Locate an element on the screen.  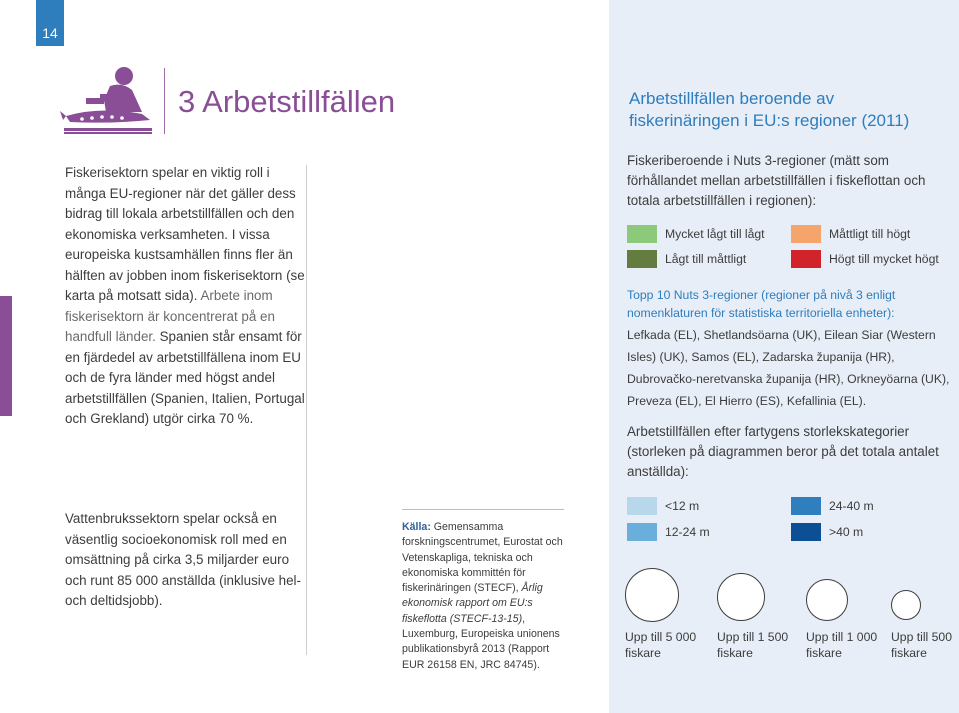
source-rule is located at coordinates (483, 509).